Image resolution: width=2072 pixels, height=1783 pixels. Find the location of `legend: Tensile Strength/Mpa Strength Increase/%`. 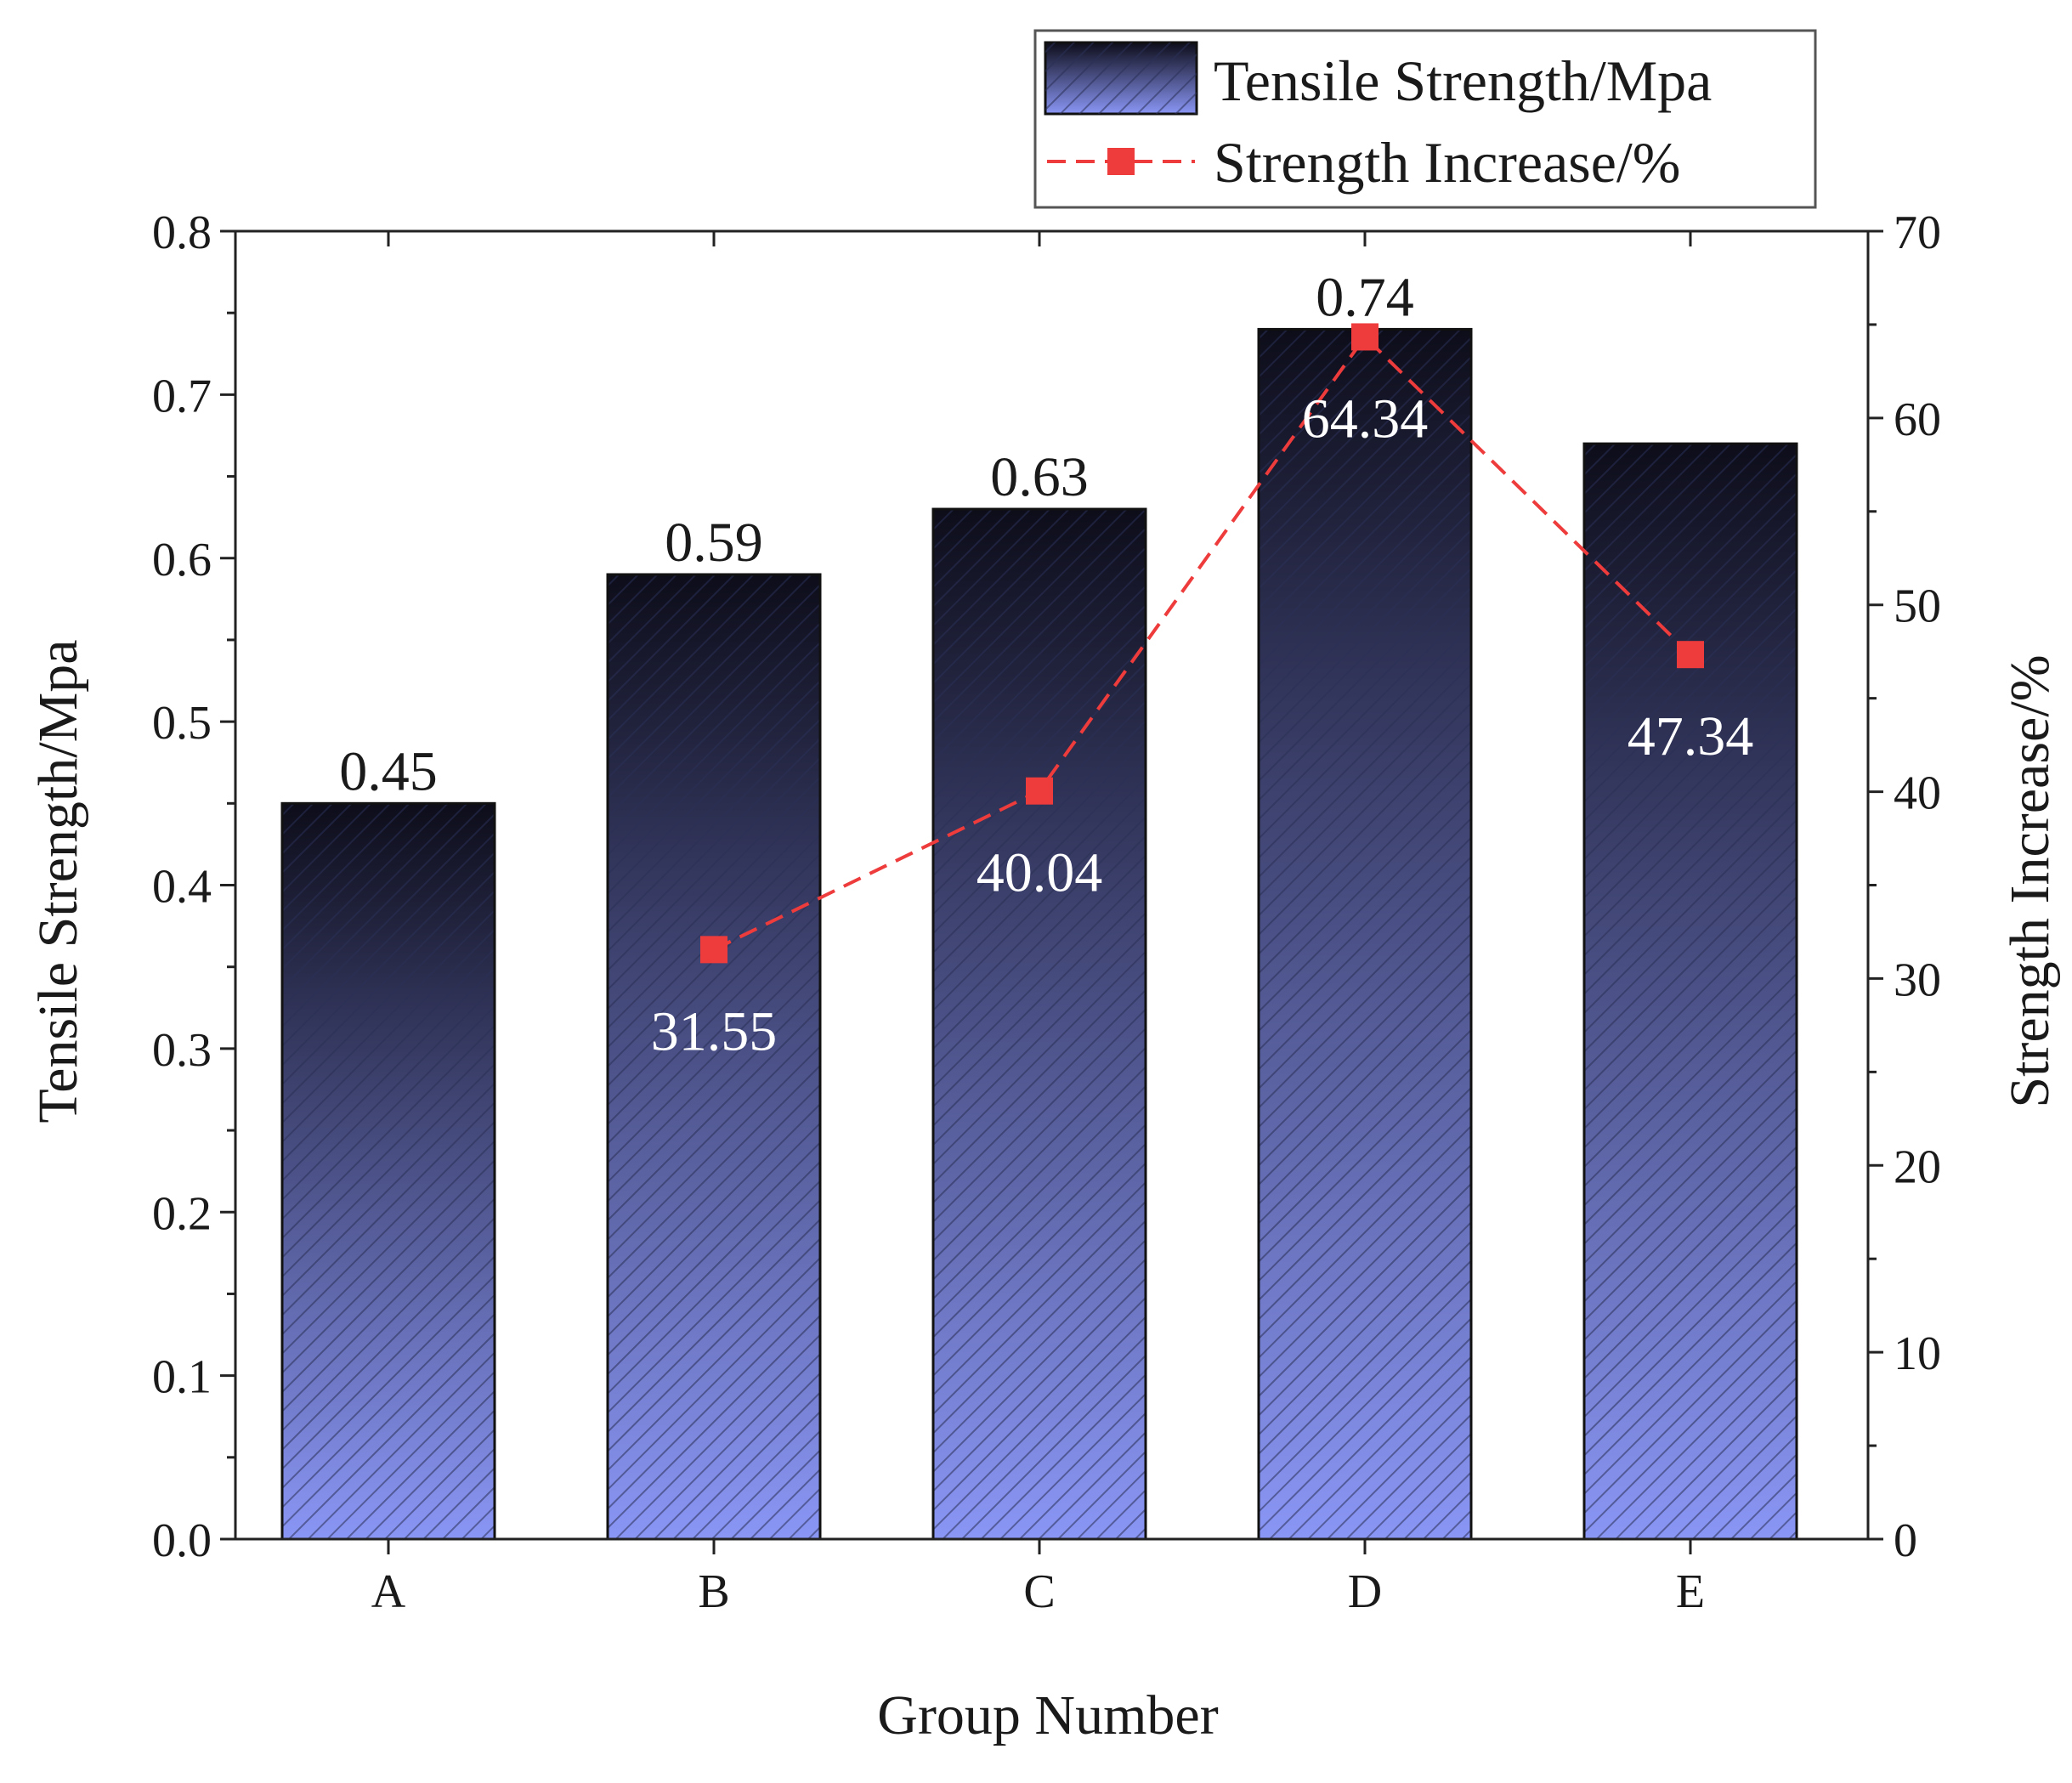

legend: Tensile Strength/Mpa Strength Increase/% is located at coordinates (1425, 119).